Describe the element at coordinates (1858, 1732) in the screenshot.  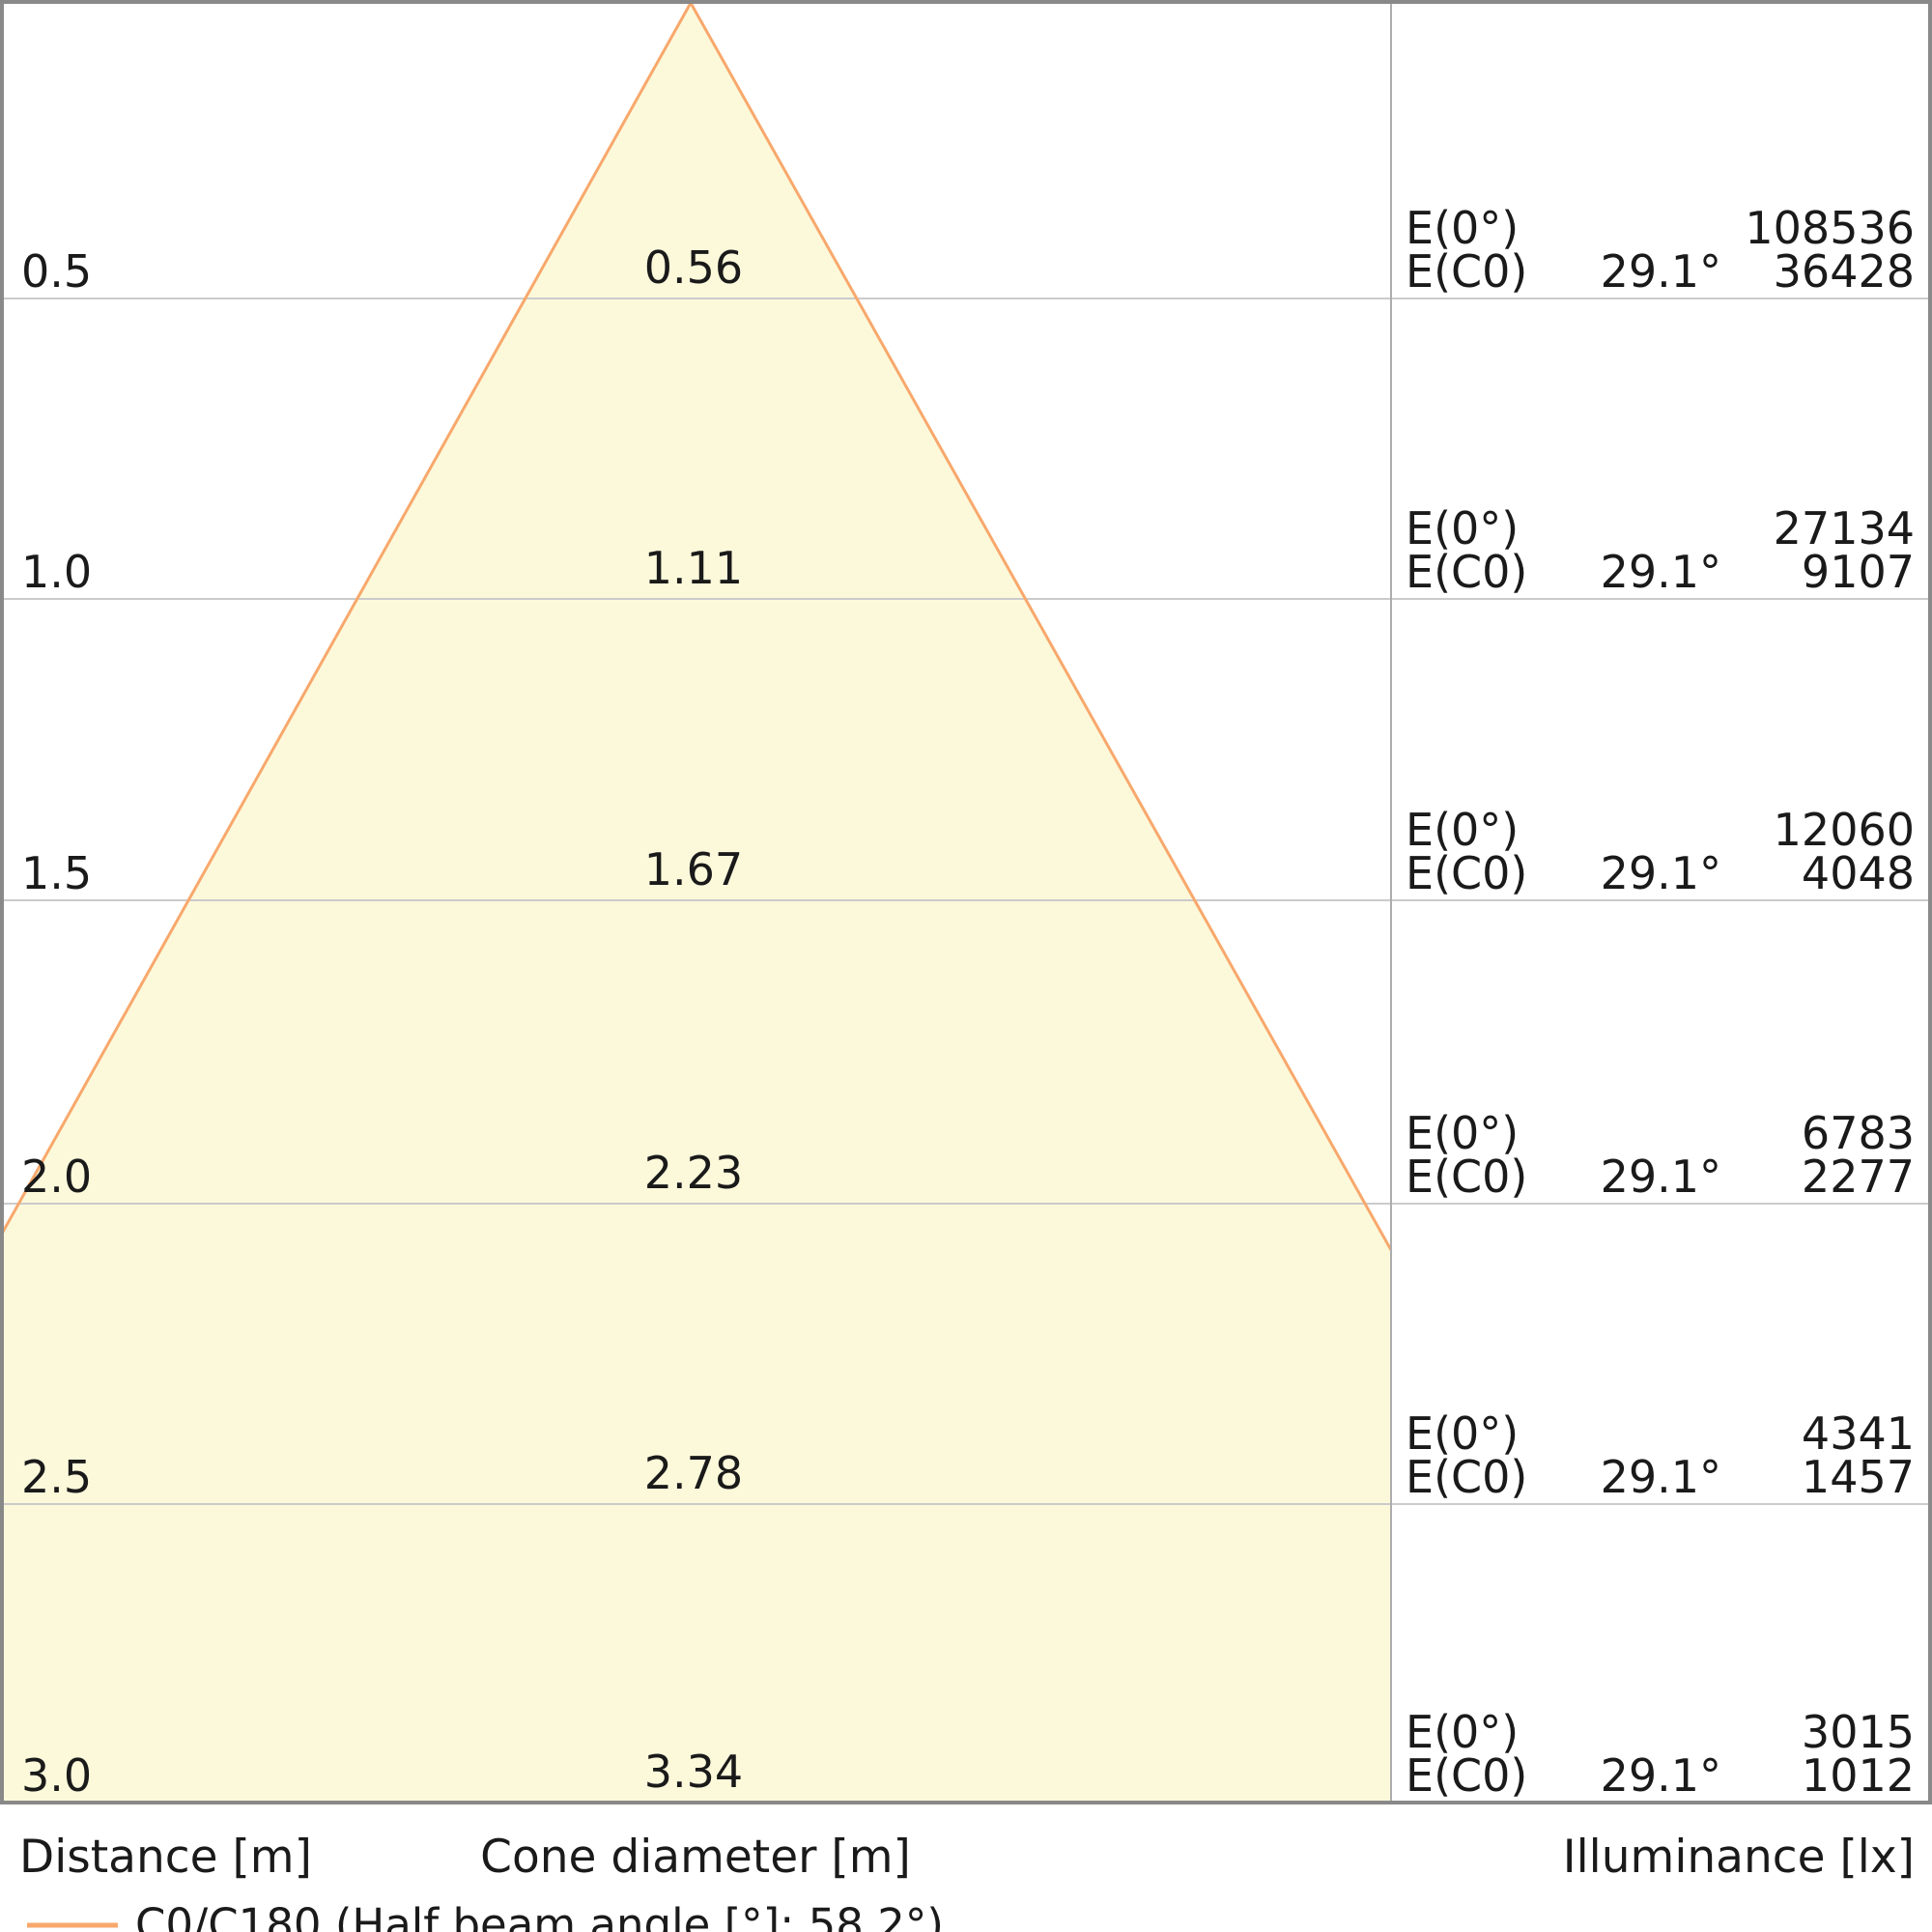
I see `e0-illuminance-value: 3015` at that location.